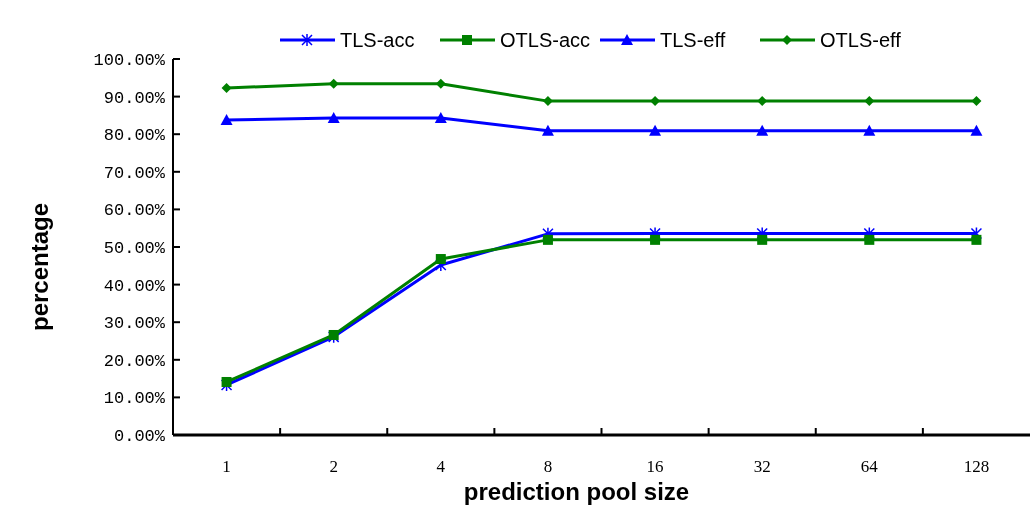 The width and height of the screenshot is (1032, 515). What do you see at coordinates (976, 466) in the screenshot?
I see `x-tick-label: 128` at bounding box center [976, 466].